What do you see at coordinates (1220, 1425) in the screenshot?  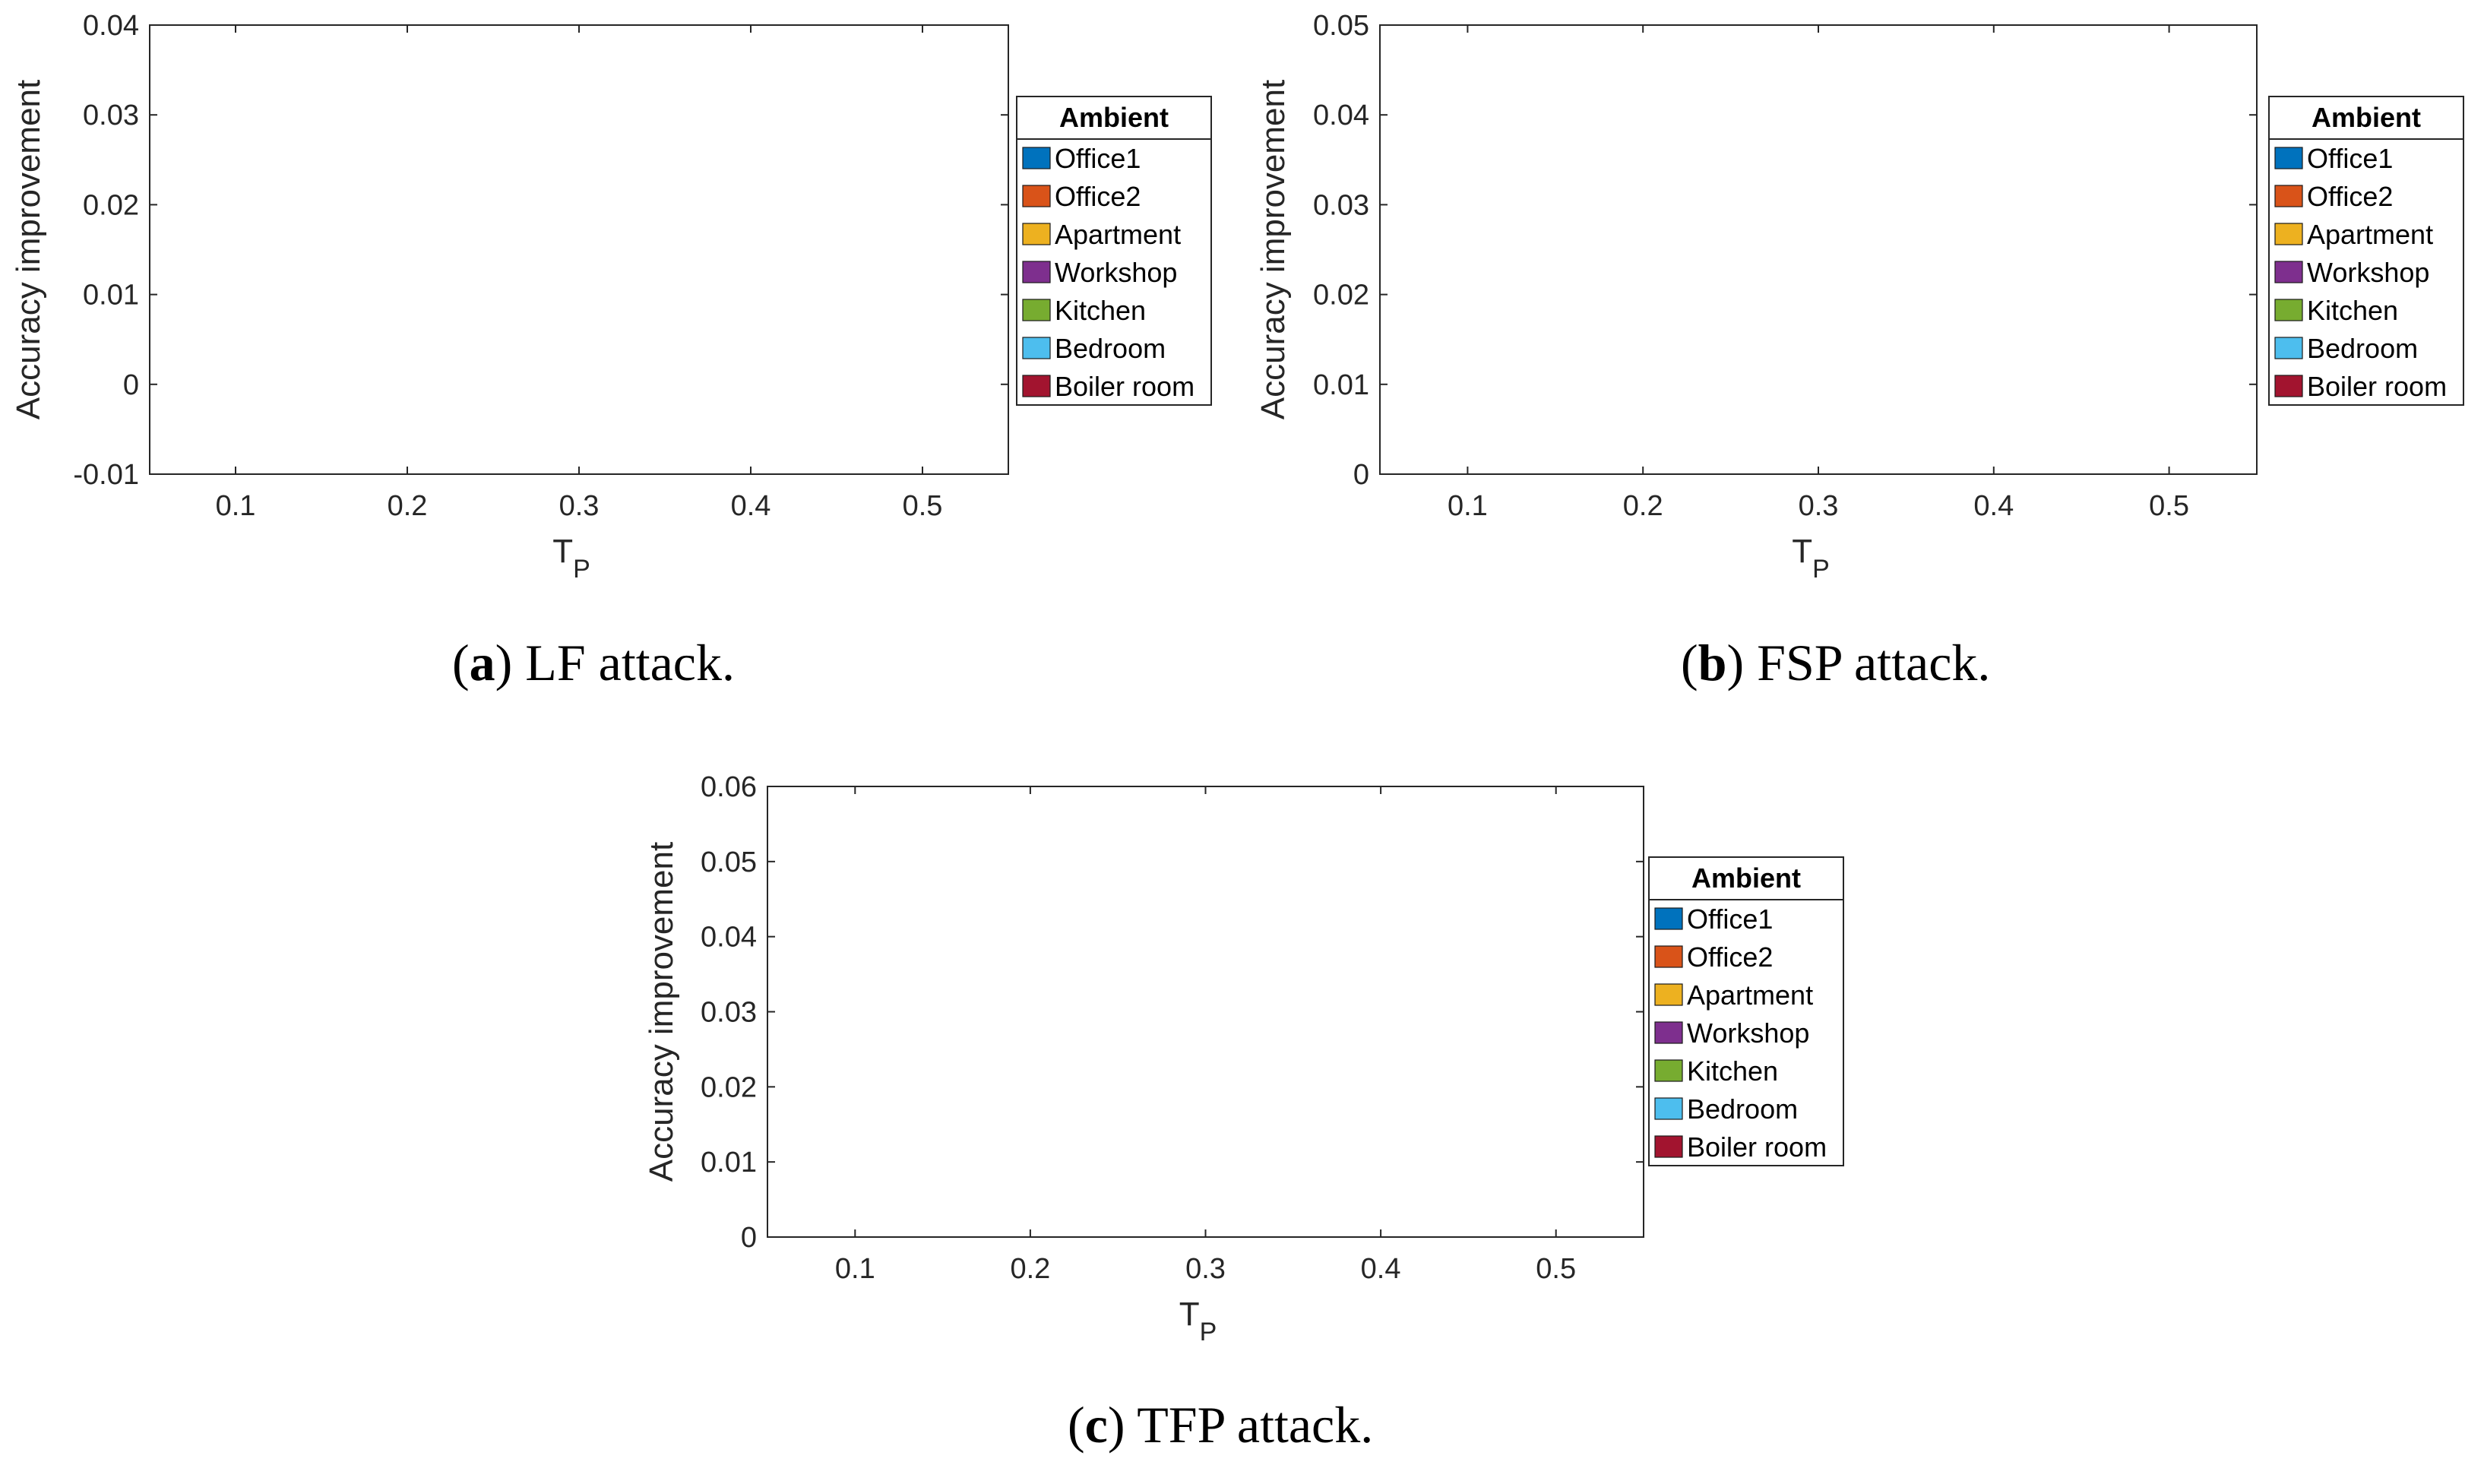 I see `figure-caption: (c) TFP attack.` at bounding box center [1220, 1425].